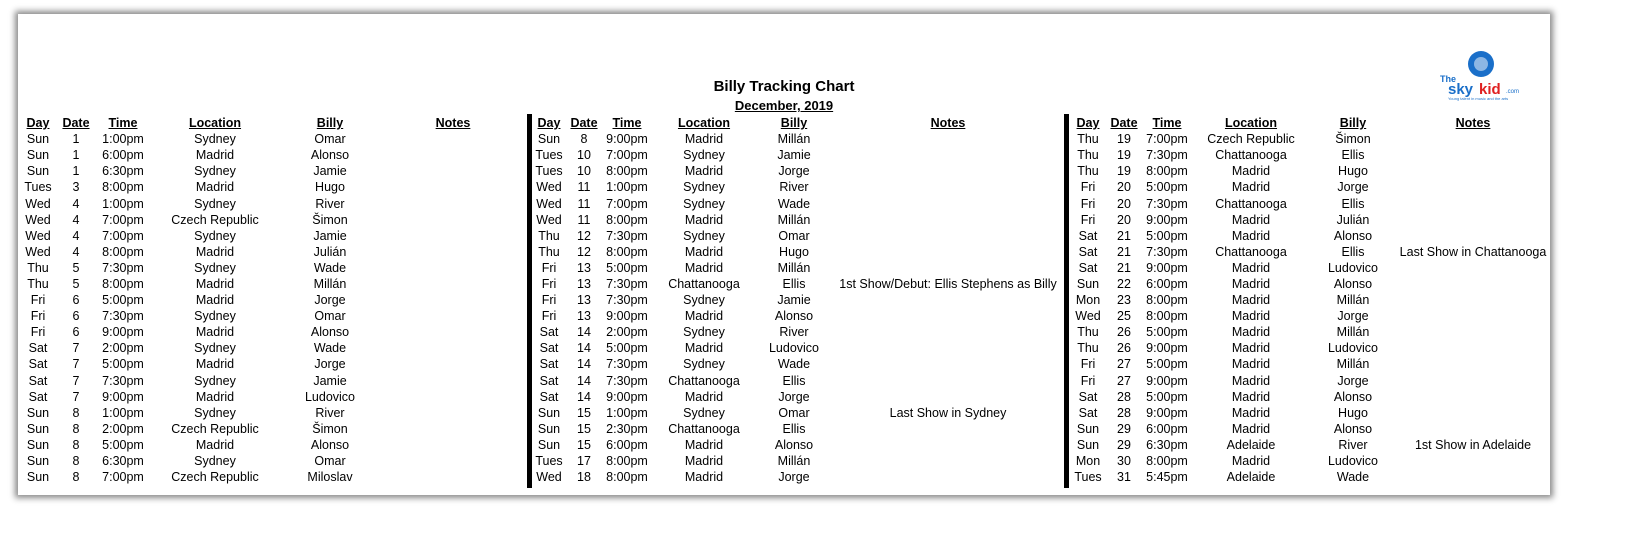 The image size is (1649, 542). I want to click on table-row: Fri 27 5:00pm Madrid Millán, so click(1310, 364).